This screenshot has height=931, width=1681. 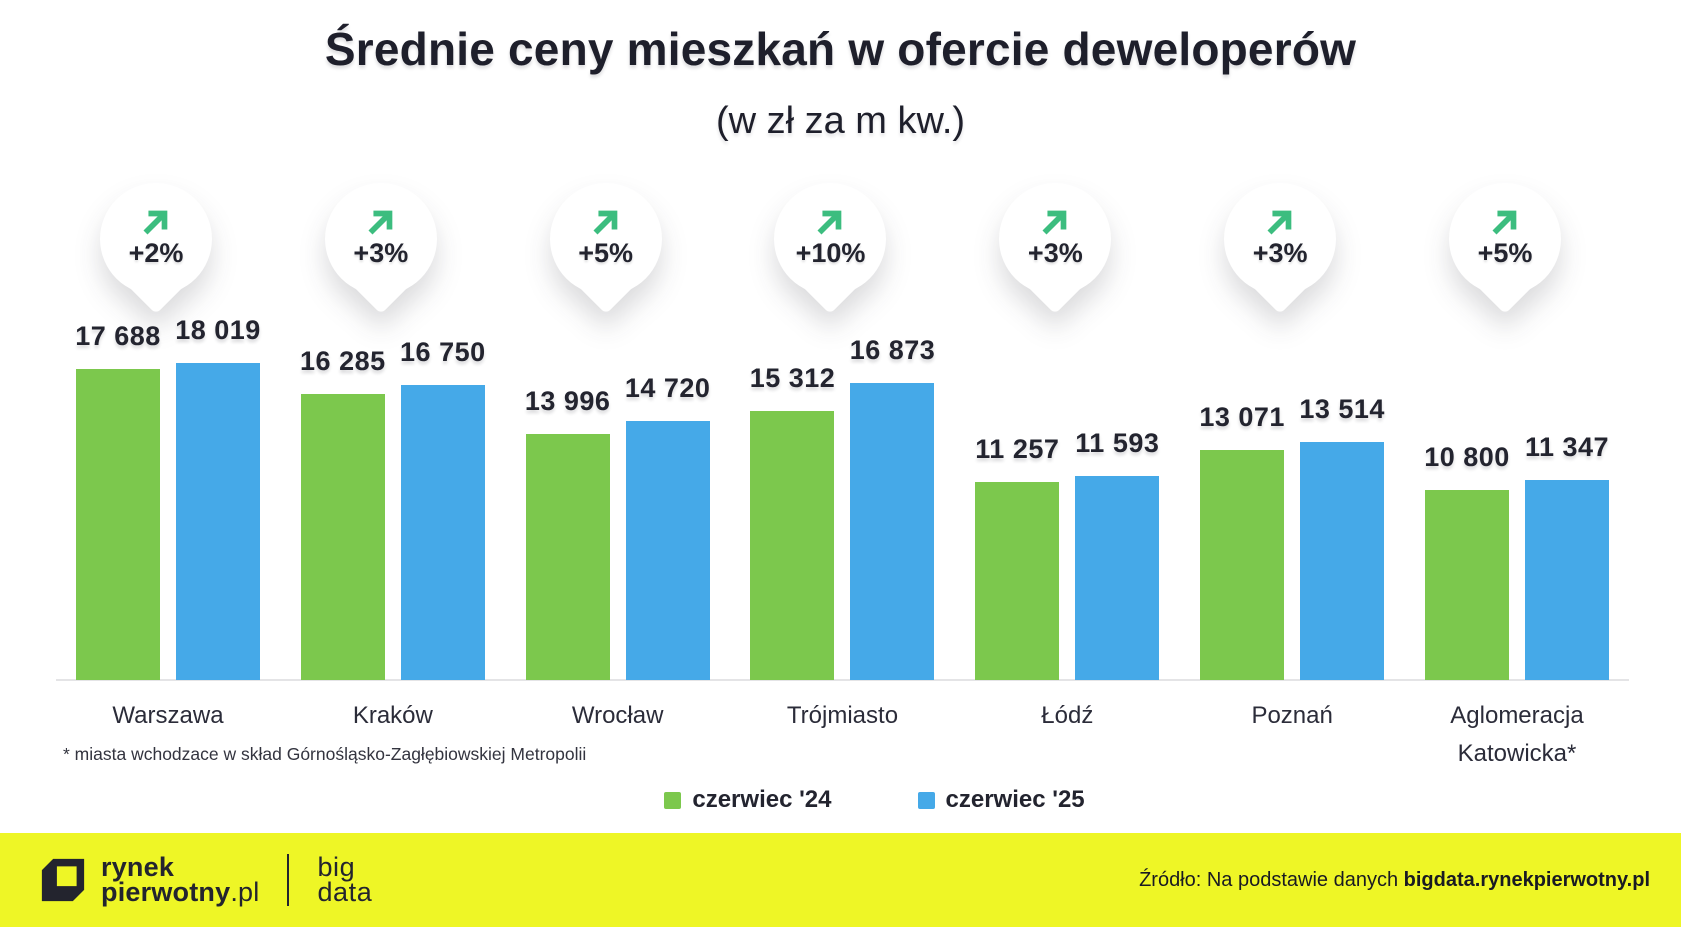 I want to click on trend-pin: +2%, so click(x=156, y=250).